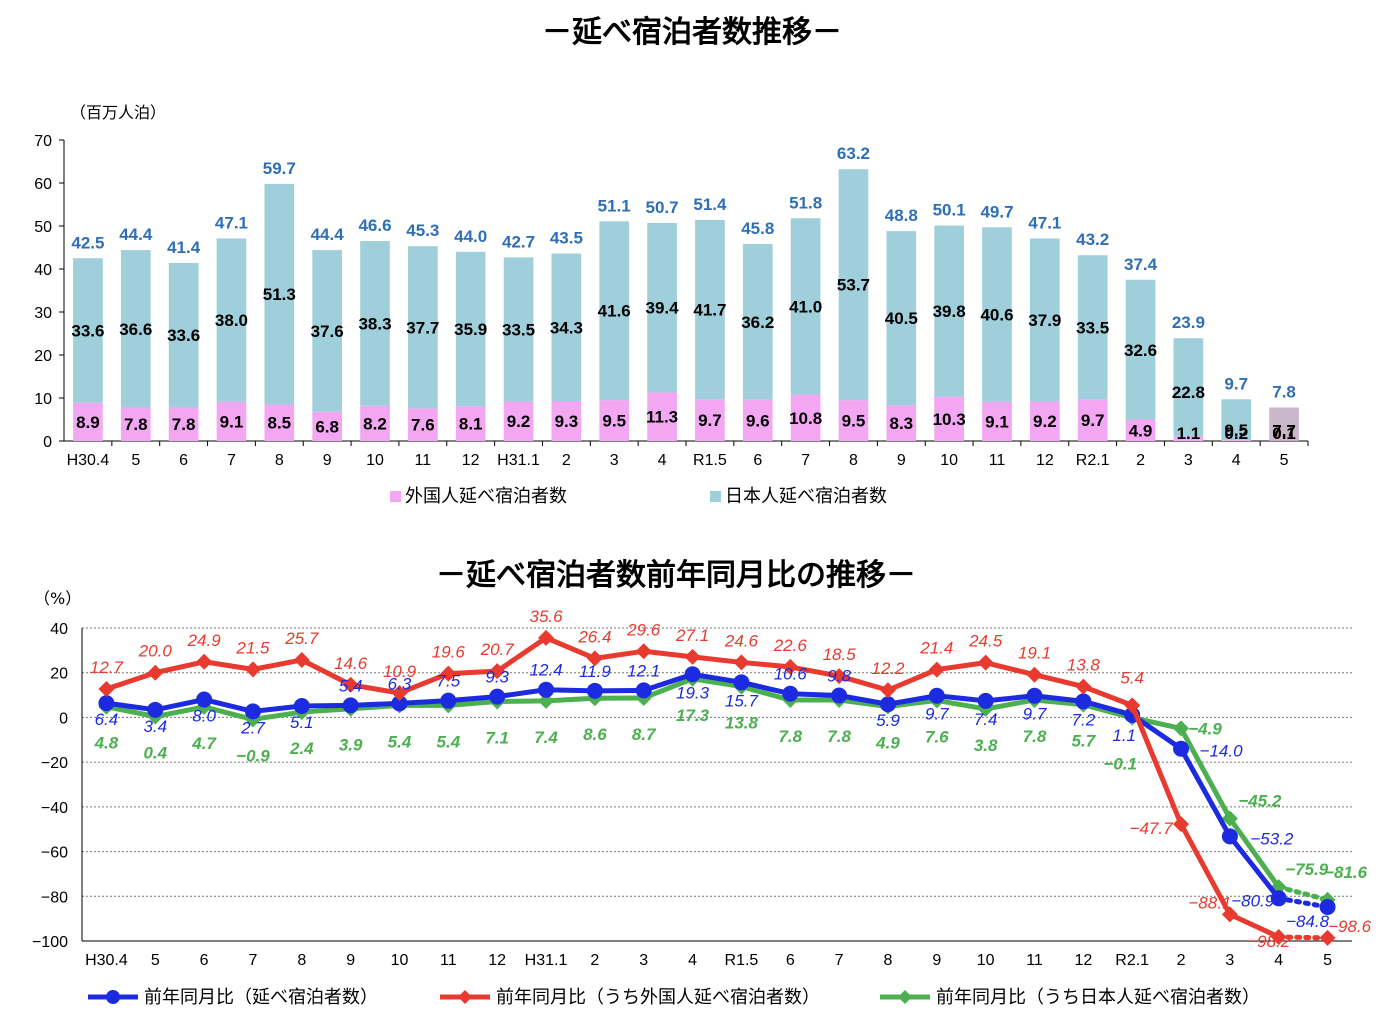 The image size is (1384, 1032). I want to click on japanese-value-label: 33.5, so click(1092, 327).